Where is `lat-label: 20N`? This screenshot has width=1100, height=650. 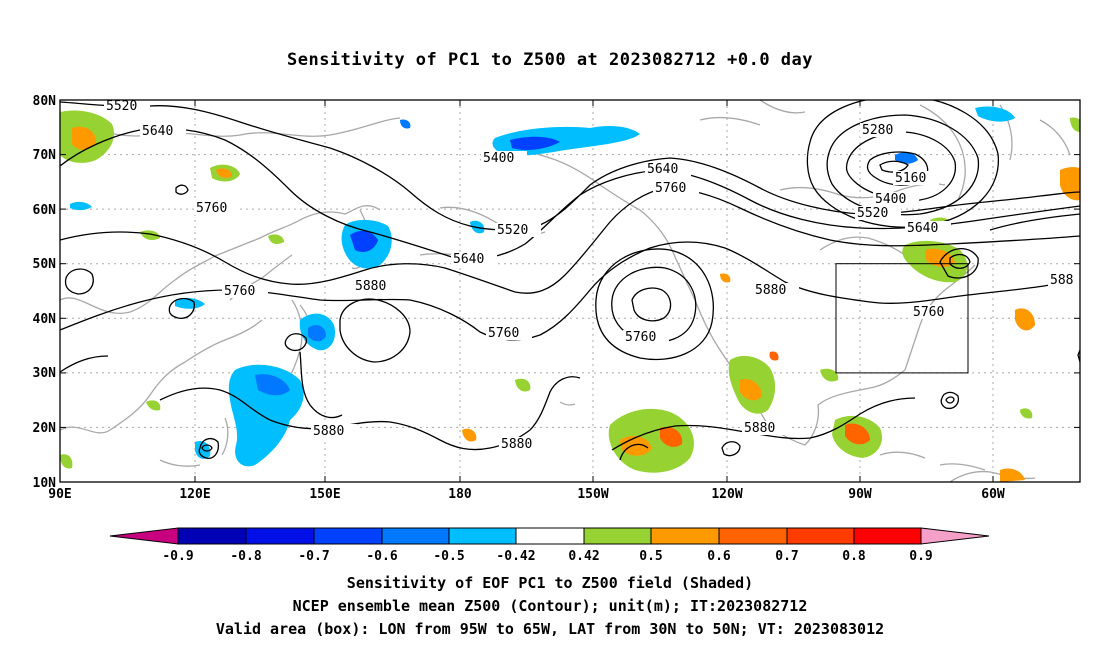
lat-label: 20N is located at coordinates (45, 428).